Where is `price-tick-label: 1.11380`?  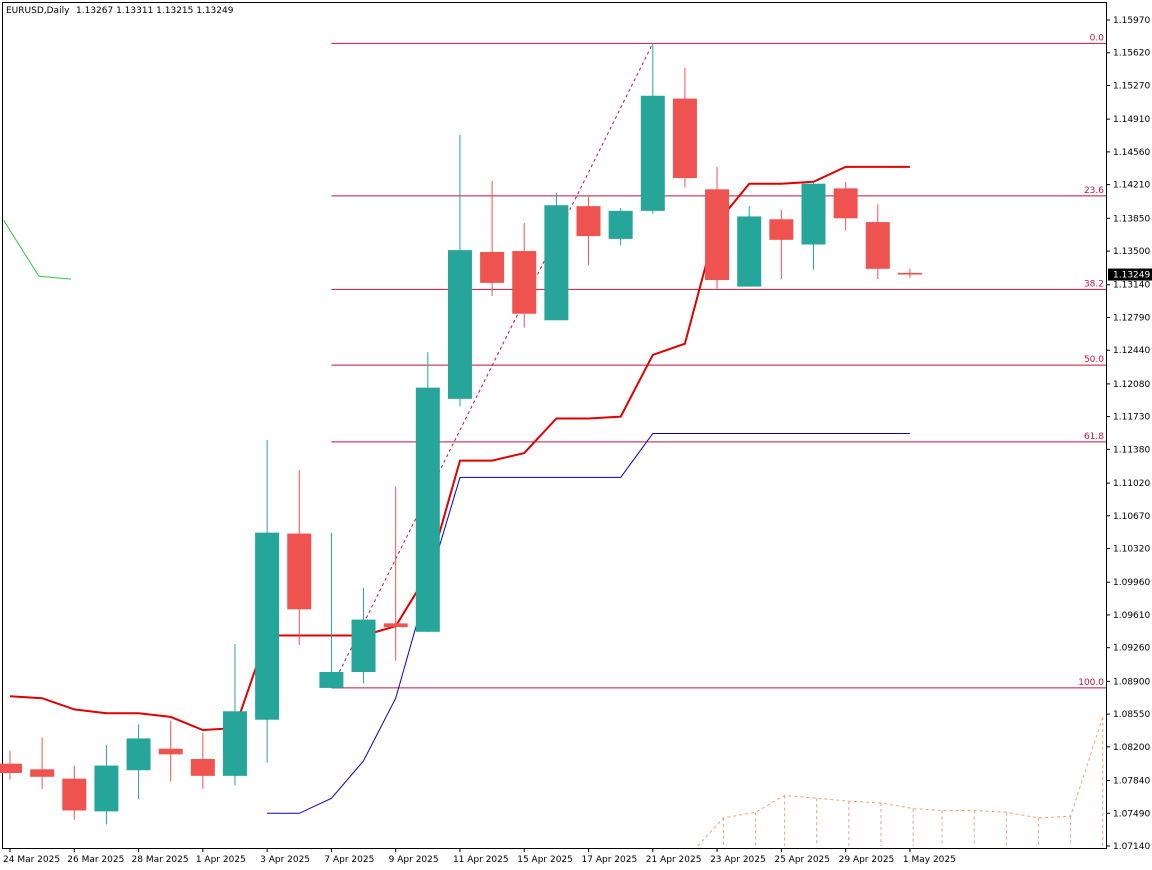 price-tick-label: 1.11380 is located at coordinates (1131, 450).